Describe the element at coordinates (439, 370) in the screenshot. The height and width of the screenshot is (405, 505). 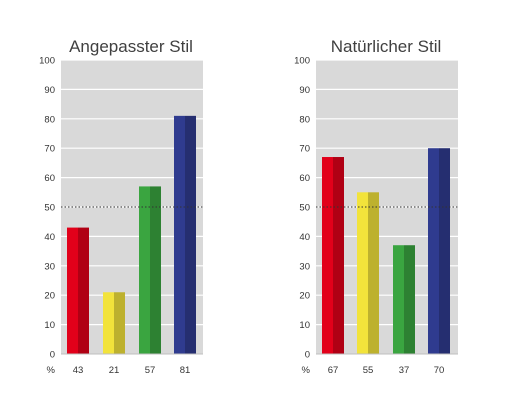
I see `bar-value-label: 70` at that location.